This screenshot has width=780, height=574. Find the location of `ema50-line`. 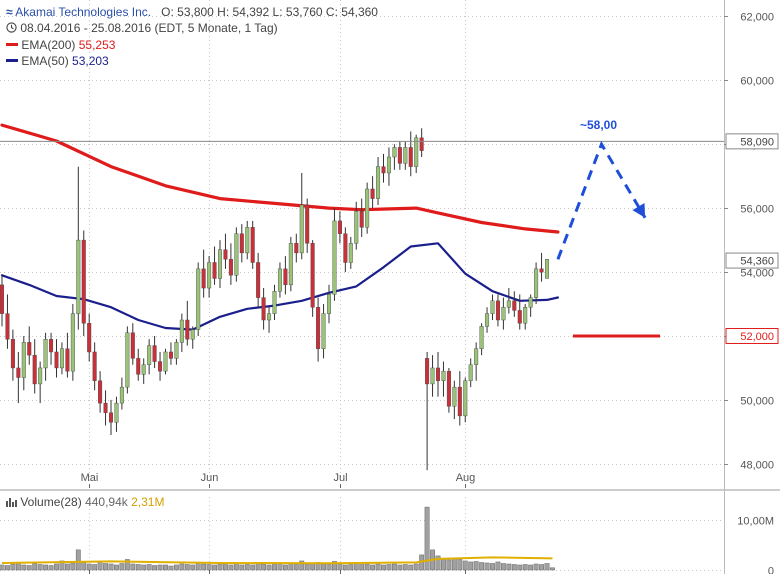

ema50-line is located at coordinates (280, 286).